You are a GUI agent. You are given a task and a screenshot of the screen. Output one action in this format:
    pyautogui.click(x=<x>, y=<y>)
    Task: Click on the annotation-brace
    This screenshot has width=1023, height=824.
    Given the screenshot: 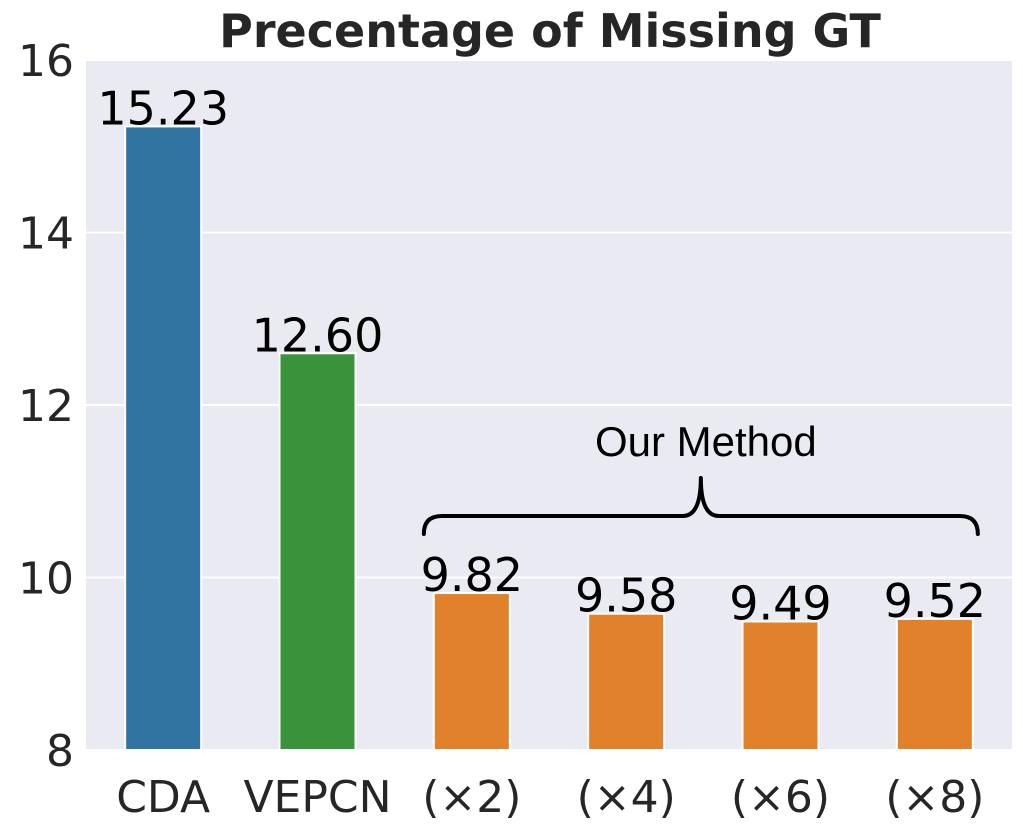 What is the action you would take?
    pyautogui.click(x=700, y=506)
    